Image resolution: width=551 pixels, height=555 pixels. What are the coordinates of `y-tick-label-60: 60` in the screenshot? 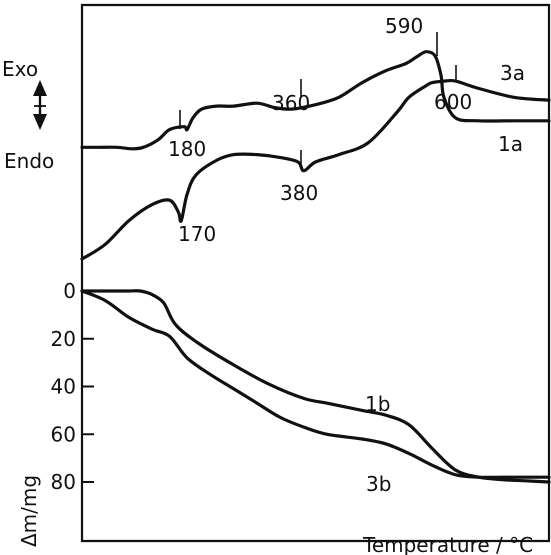 It's located at (63, 434).